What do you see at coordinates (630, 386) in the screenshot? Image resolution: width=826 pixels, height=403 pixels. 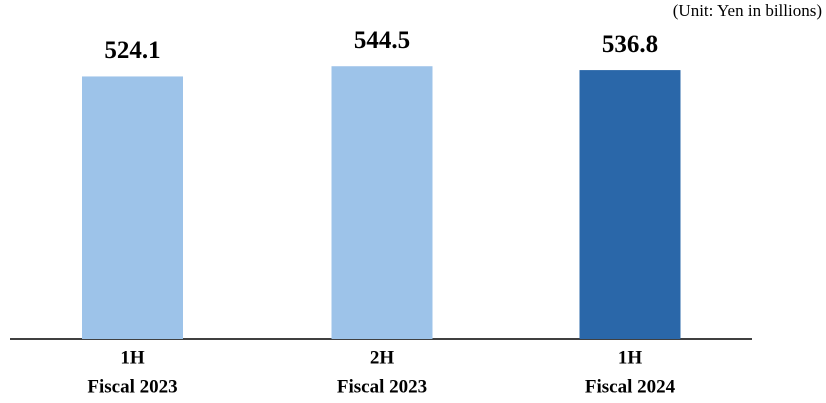 I see `x-tick-label: Fiscal 2024` at bounding box center [630, 386].